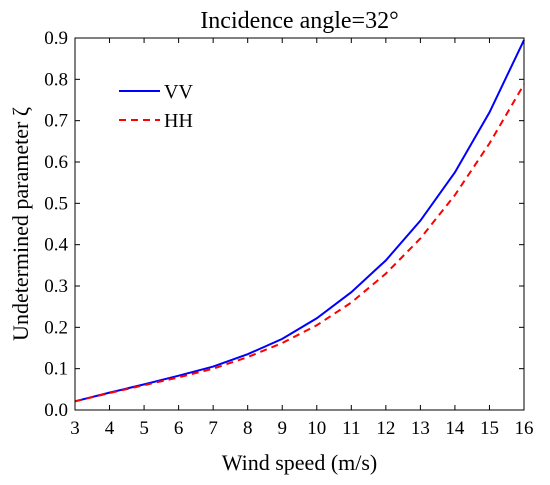 The image size is (550, 485). Describe the element at coordinates (56, 162) in the screenshot. I see `y-tick-label: 0.6` at that location.